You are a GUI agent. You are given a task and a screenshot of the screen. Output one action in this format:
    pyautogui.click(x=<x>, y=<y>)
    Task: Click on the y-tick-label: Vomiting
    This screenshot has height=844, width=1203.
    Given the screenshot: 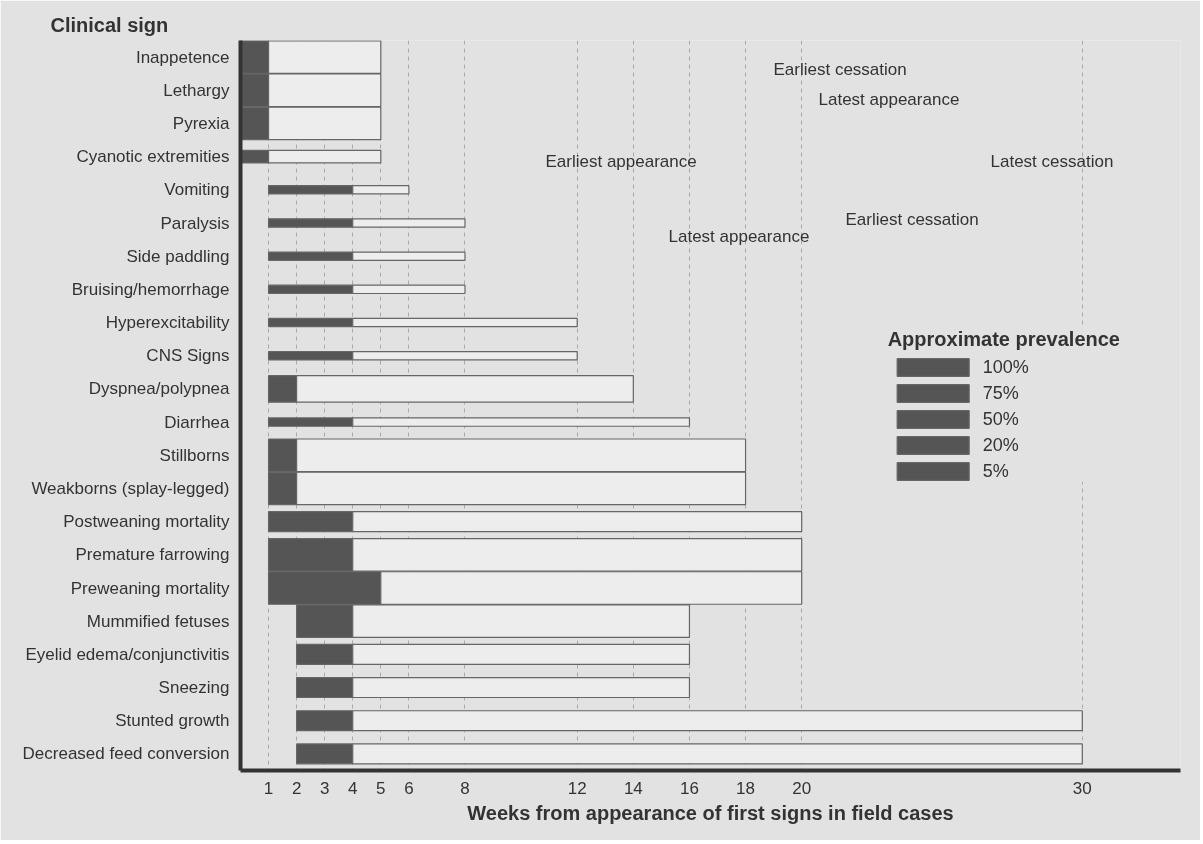 What is the action you would take?
    pyautogui.click(x=197, y=190)
    